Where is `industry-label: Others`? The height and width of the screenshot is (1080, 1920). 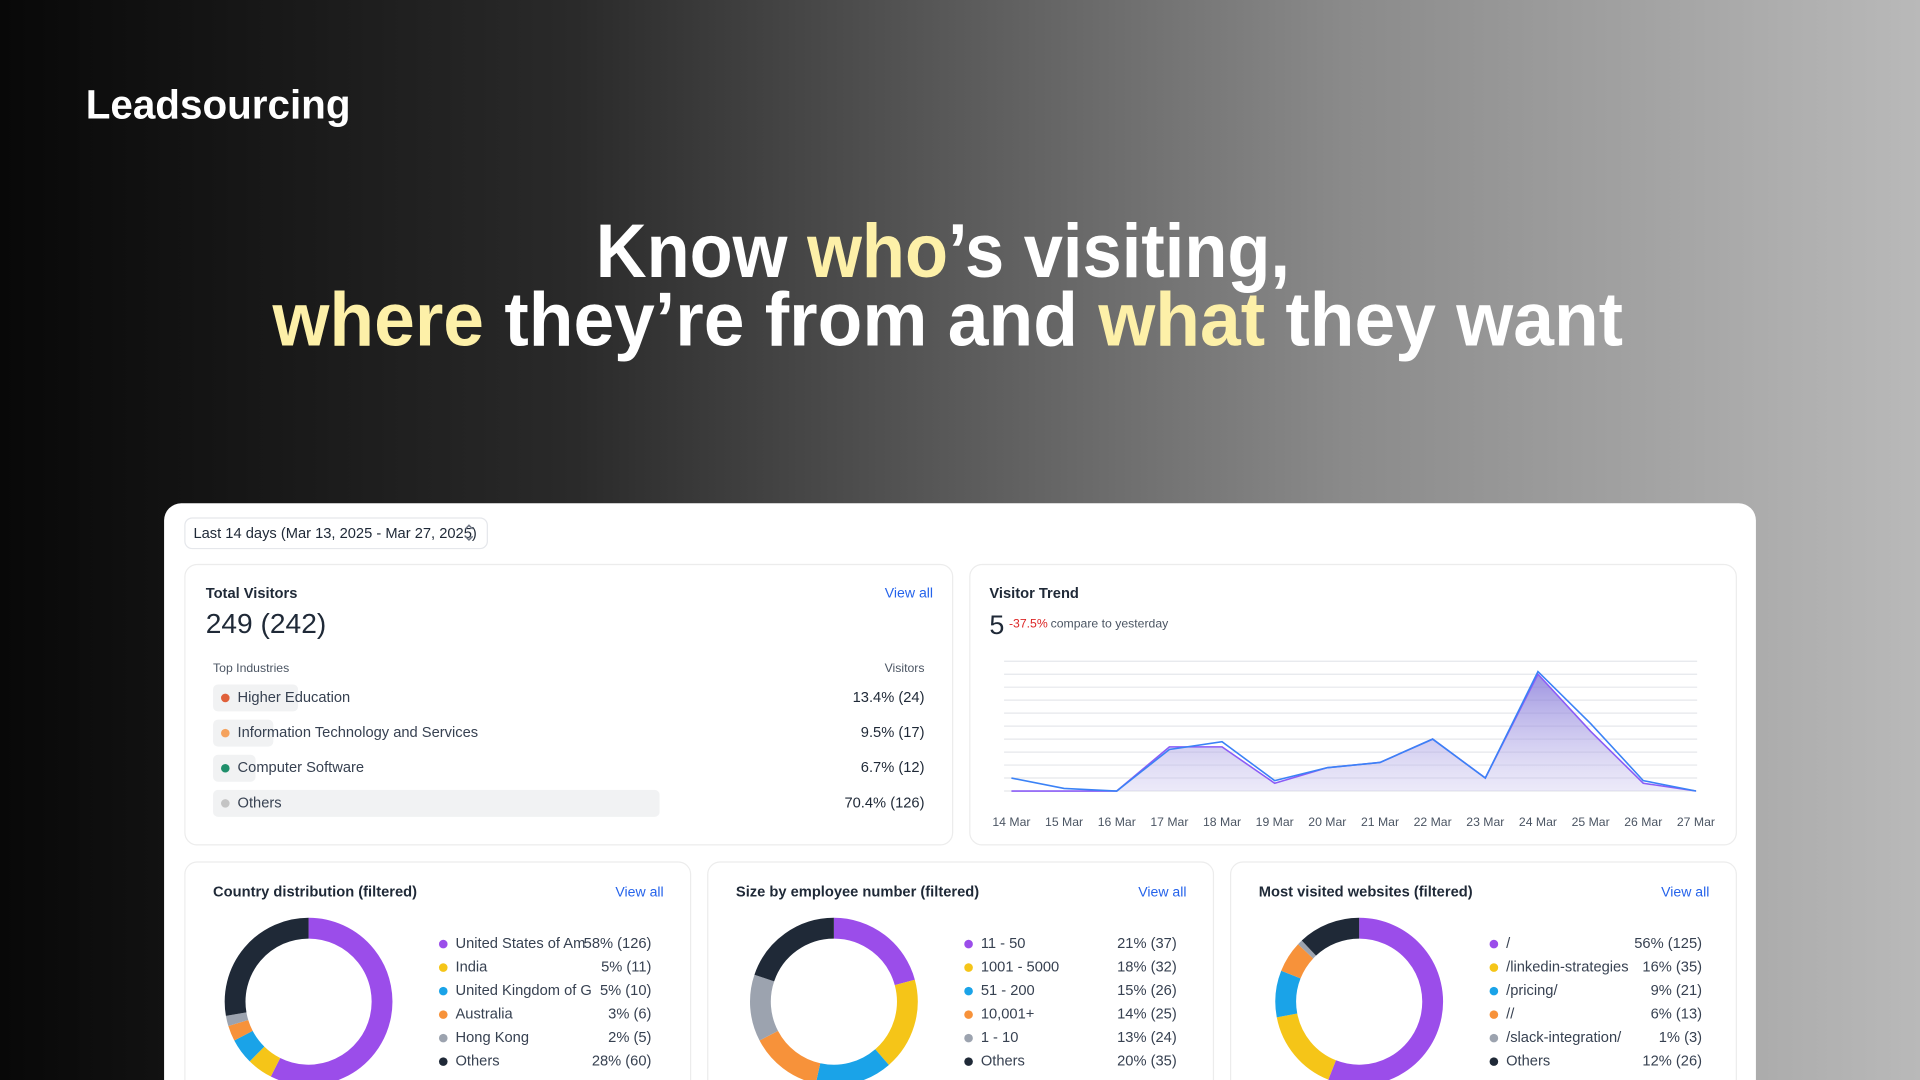
industry-label: Others is located at coordinates (260, 803).